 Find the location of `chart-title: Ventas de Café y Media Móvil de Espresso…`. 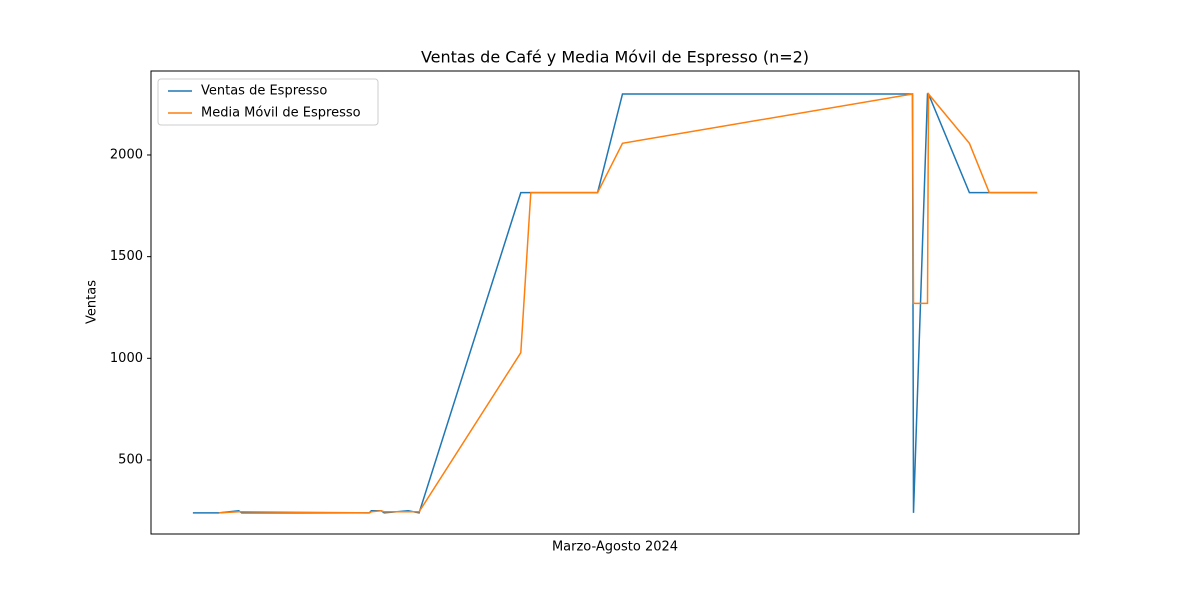

chart-title: Ventas de Café y Media Móvil de Espresso… is located at coordinates (615, 57).